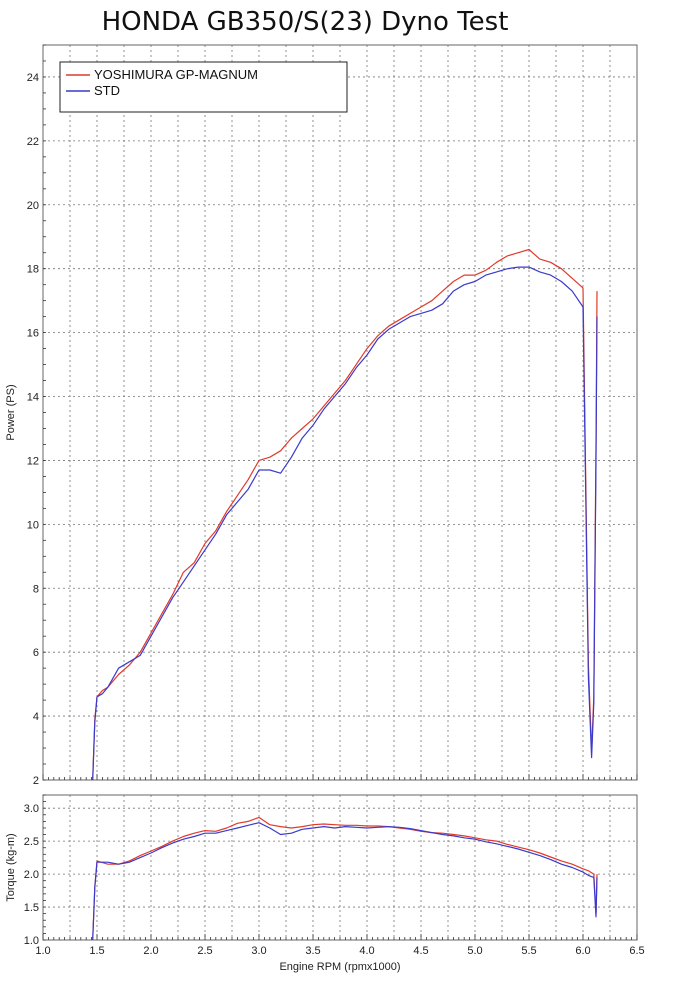 The width and height of the screenshot is (700, 990). What do you see at coordinates (582, 951) in the screenshot?
I see `x-tick-label: 6.0` at bounding box center [582, 951].